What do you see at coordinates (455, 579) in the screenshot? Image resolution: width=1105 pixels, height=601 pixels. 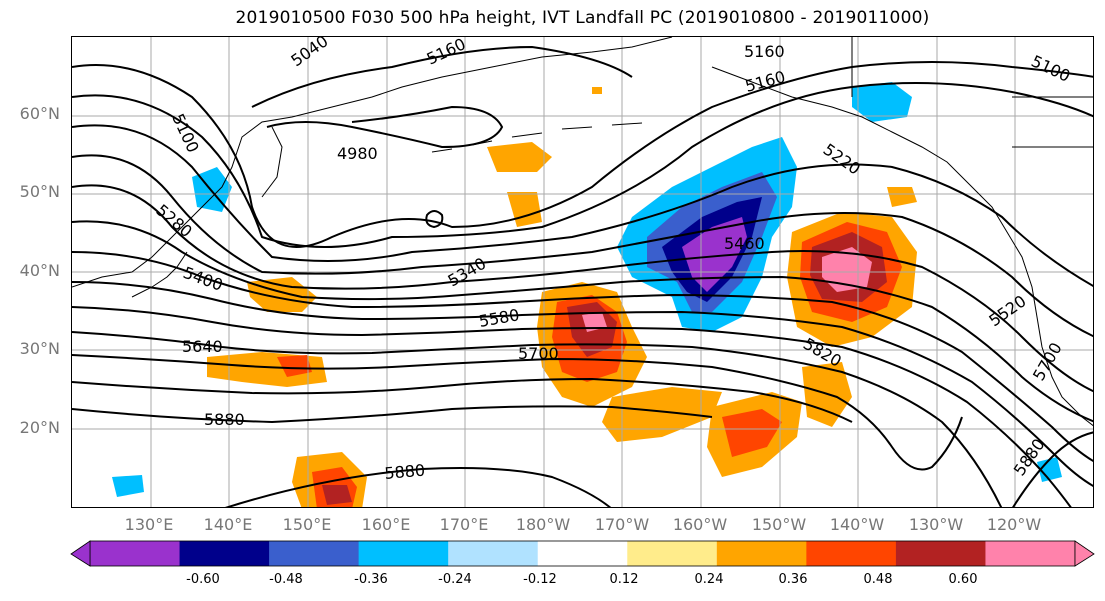 I see `colorbar-tick: -0.24` at bounding box center [455, 579].